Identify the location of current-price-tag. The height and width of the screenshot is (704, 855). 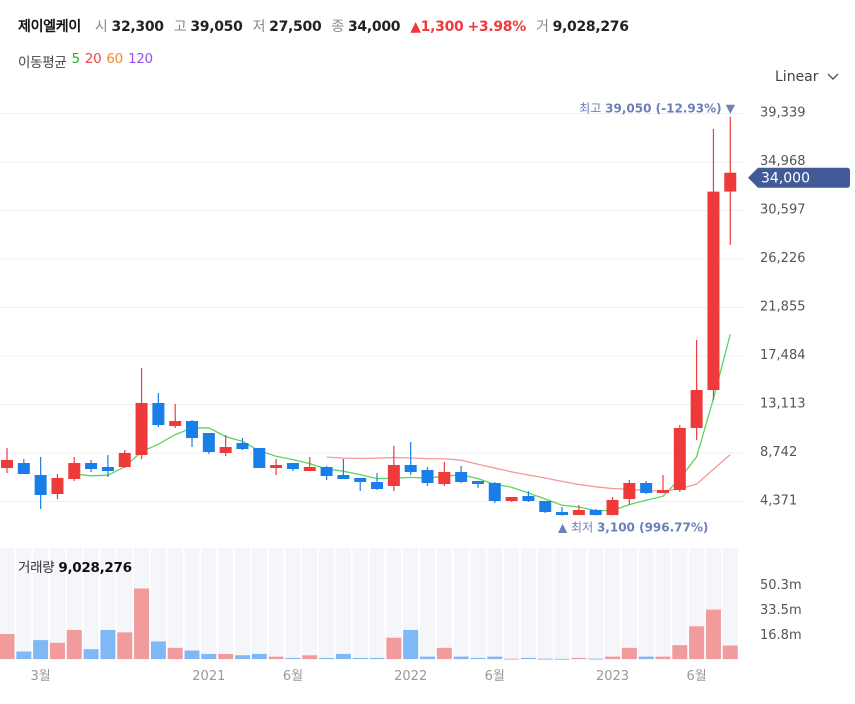
(799, 177).